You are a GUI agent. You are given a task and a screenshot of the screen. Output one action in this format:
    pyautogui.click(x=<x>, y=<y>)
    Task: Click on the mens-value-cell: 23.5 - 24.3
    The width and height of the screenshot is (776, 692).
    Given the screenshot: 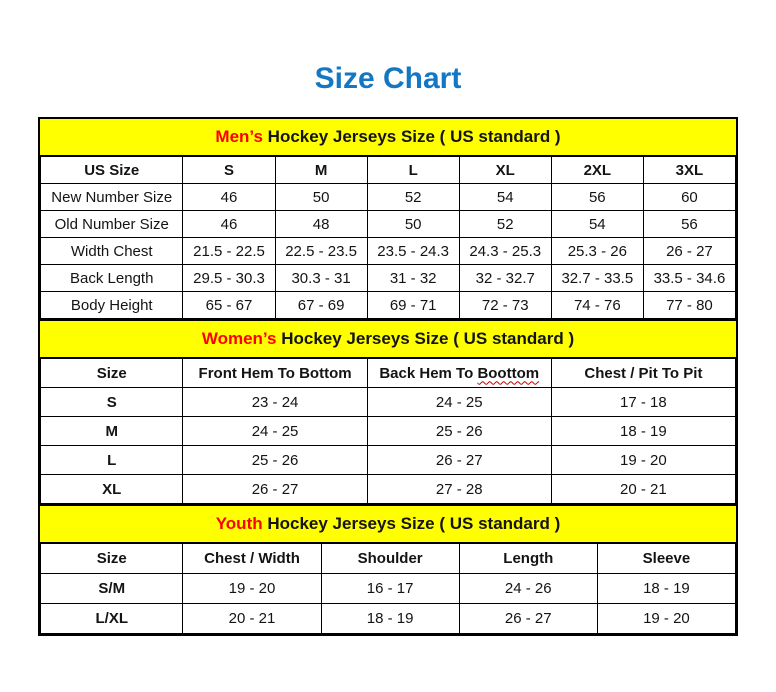 What is the action you would take?
    pyautogui.click(x=413, y=251)
    